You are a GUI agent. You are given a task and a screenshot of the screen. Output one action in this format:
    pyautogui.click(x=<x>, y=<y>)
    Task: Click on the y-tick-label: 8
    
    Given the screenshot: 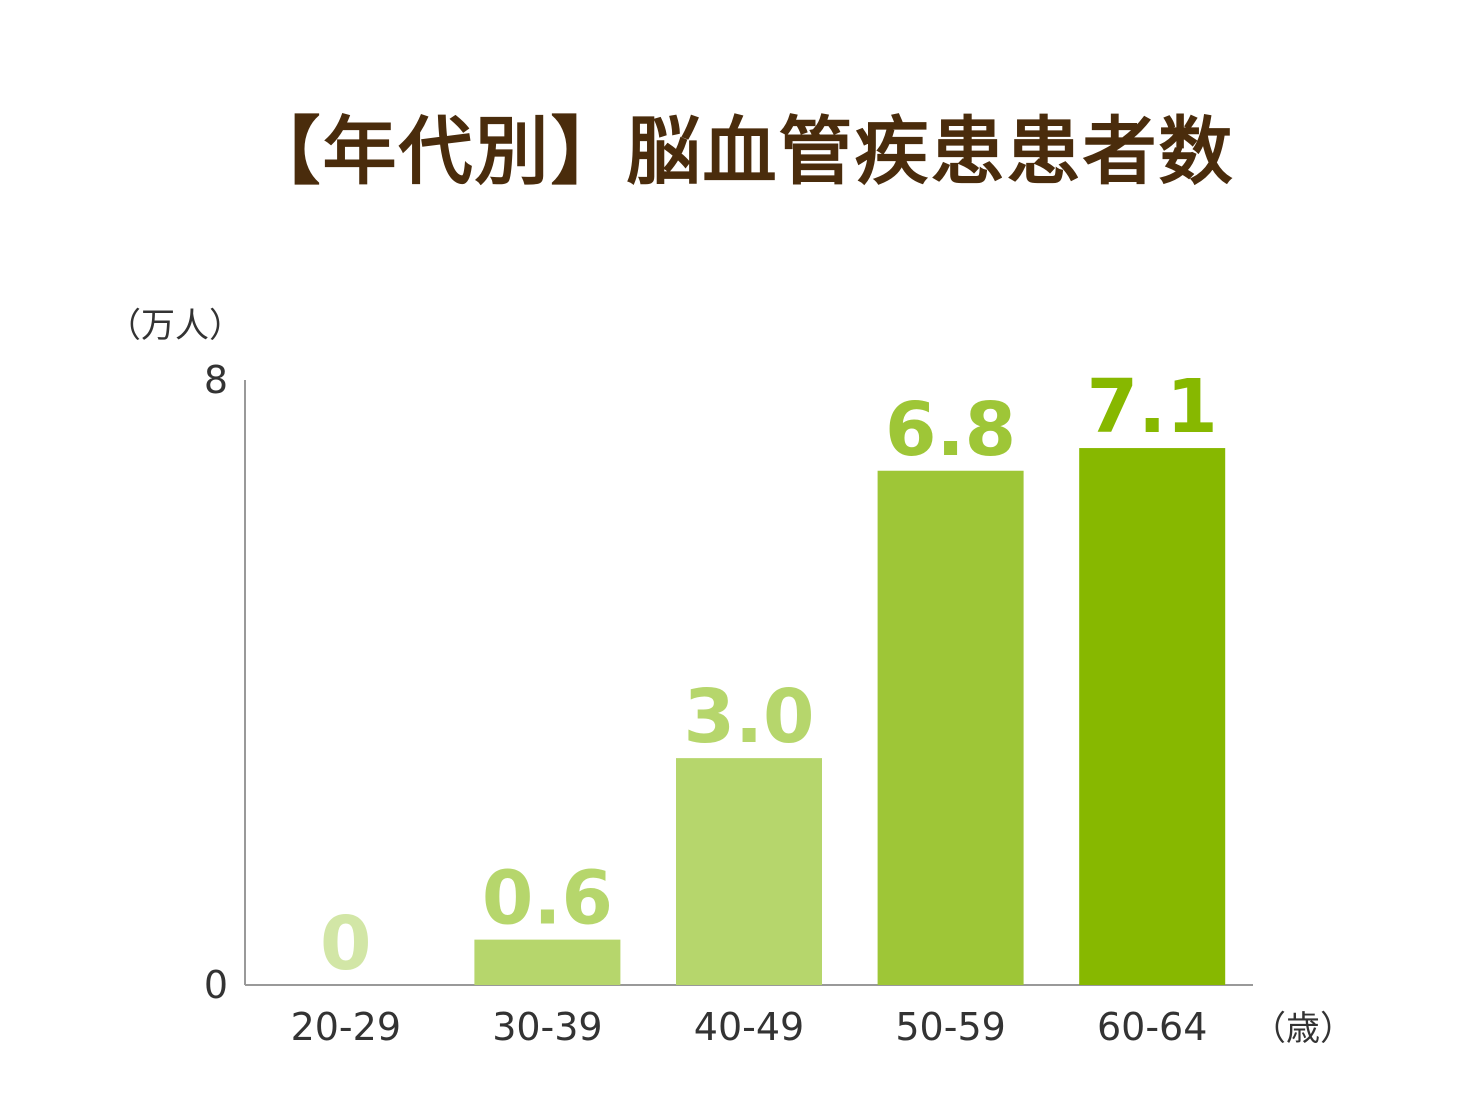 What is the action you would take?
    pyautogui.click(x=216, y=380)
    